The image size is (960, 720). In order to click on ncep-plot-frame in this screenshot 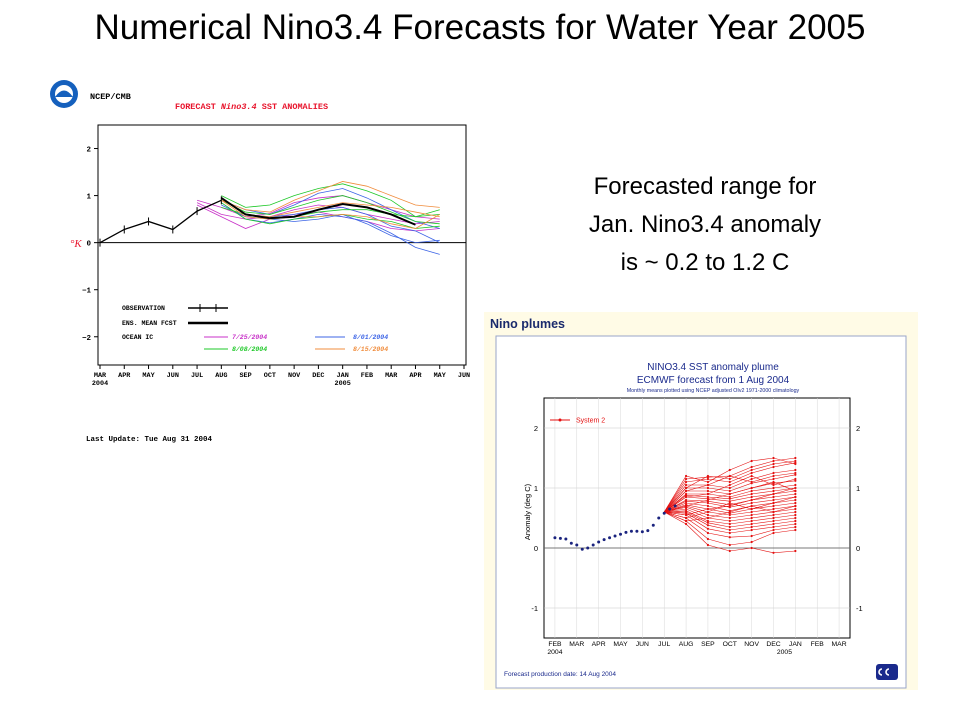, I will do `click(282, 245)`.